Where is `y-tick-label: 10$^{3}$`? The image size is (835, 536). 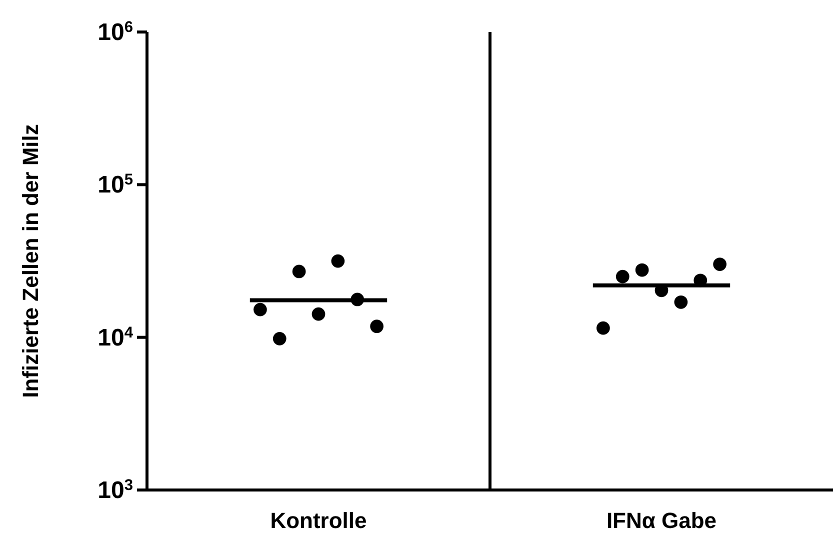 y-tick-label: 10$^{3}$ is located at coordinates (116, 490).